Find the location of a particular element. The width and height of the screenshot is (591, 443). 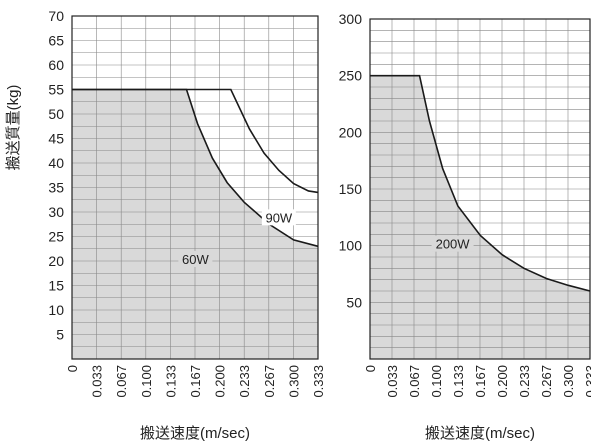

y-tick-label: 45 is located at coordinates (56, 139).